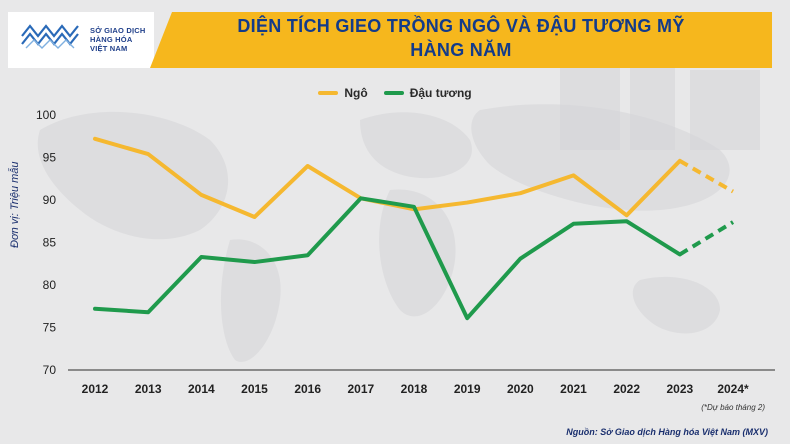 The height and width of the screenshot is (444, 790). What do you see at coordinates (467, 389) in the screenshot?
I see `x-tick-label: 2019` at bounding box center [467, 389].